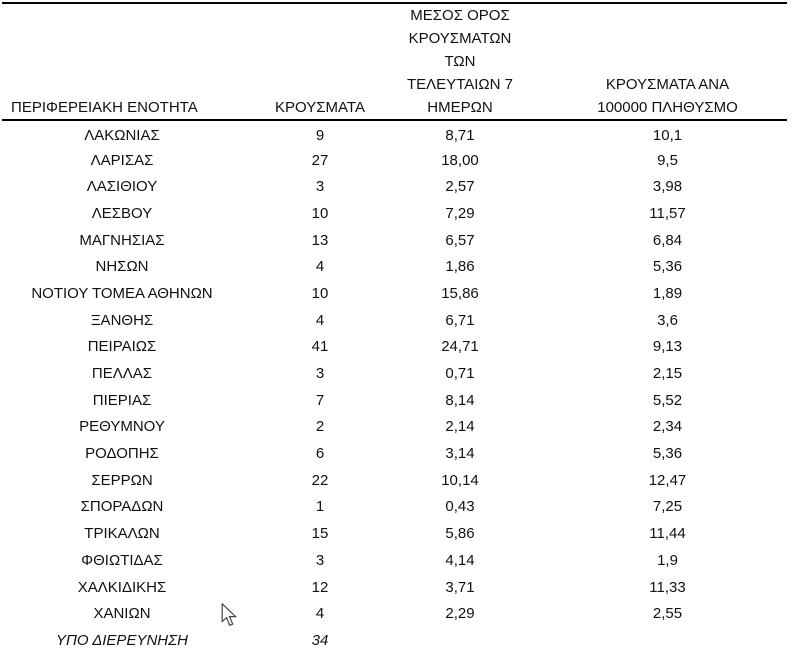 The width and height of the screenshot is (802, 659). I want to click on avg7-cell: 7,29, so click(460, 213).